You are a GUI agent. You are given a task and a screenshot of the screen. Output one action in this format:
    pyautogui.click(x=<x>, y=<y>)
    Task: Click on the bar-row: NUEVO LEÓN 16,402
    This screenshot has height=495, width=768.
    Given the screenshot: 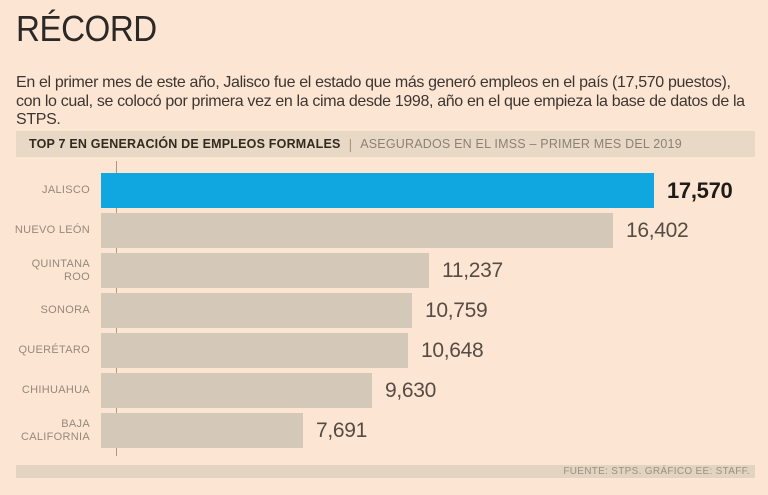 What is the action you would take?
    pyautogui.click(x=384, y=230)
    